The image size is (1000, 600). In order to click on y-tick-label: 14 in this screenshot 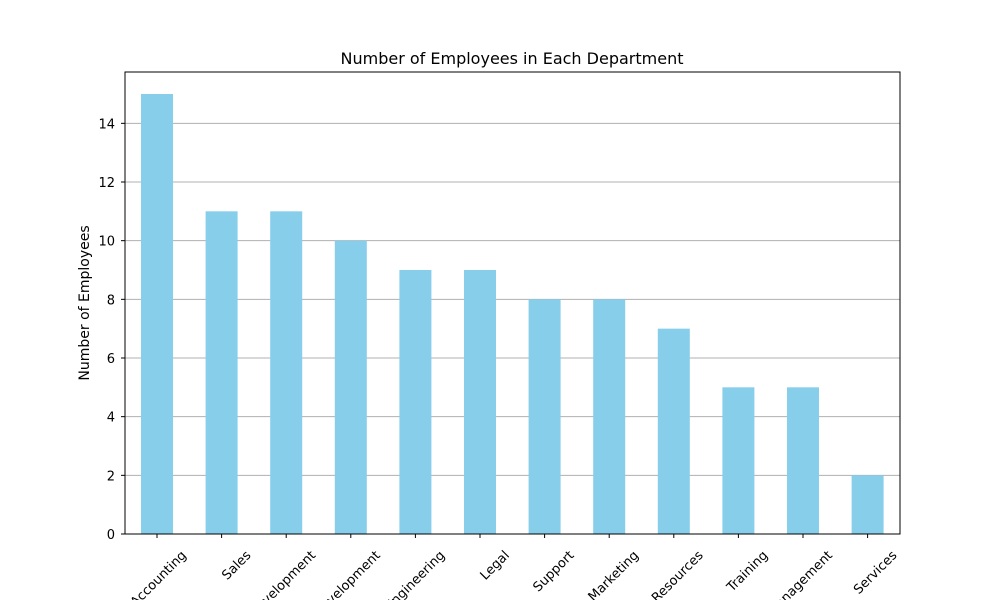, I will do `click(106, 124)`.